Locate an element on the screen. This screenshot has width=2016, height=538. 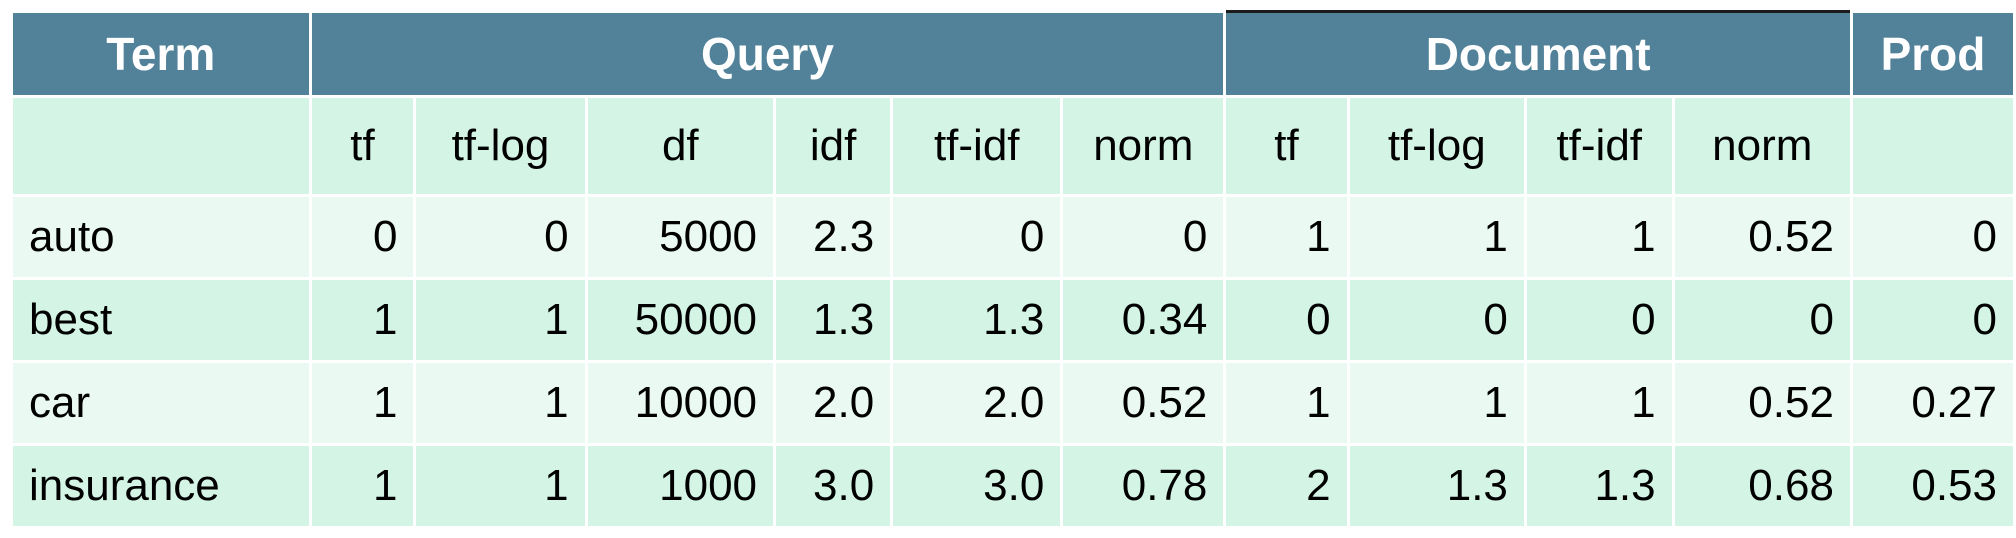
query-idf-cell: 2.3 is located at coordinates (833, 237).